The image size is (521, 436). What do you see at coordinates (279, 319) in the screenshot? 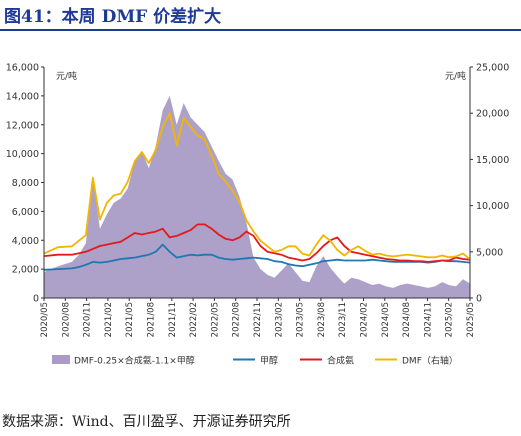
I see `x-tick-label: 2023/02` at bounding box center [279, 319].